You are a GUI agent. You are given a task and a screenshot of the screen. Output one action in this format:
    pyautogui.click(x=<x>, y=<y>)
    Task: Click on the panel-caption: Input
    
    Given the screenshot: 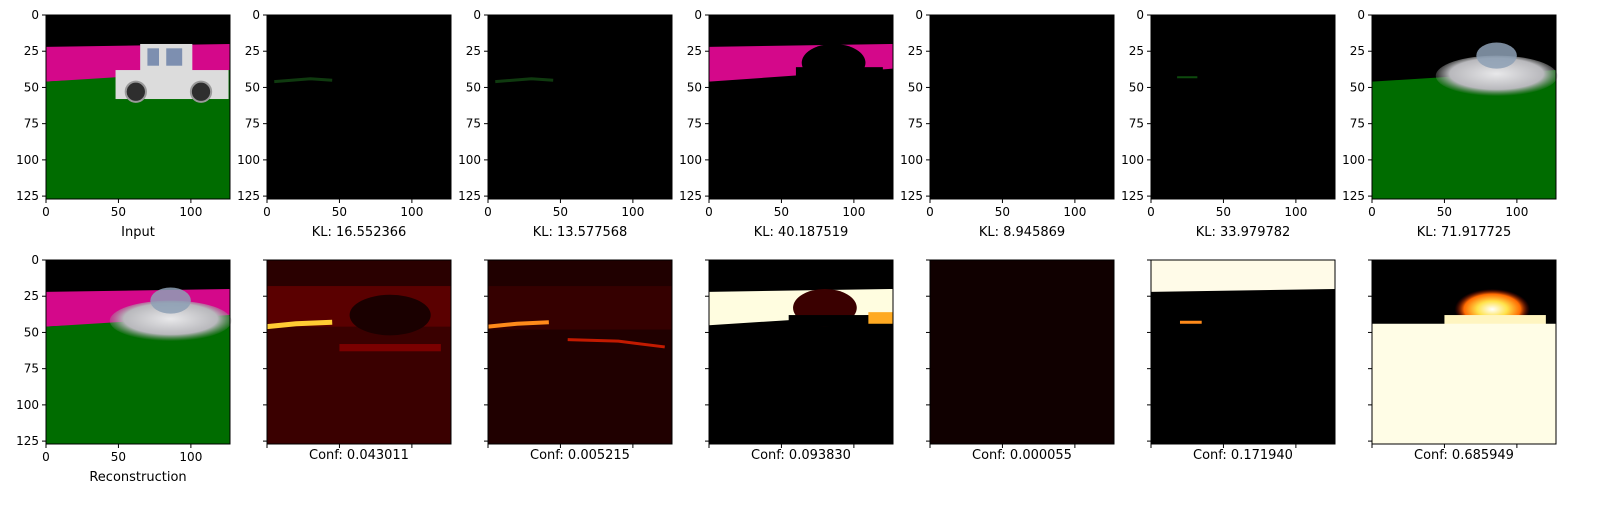 What is the action you would take?
    pyautogui.click(x=138, y=232)
    